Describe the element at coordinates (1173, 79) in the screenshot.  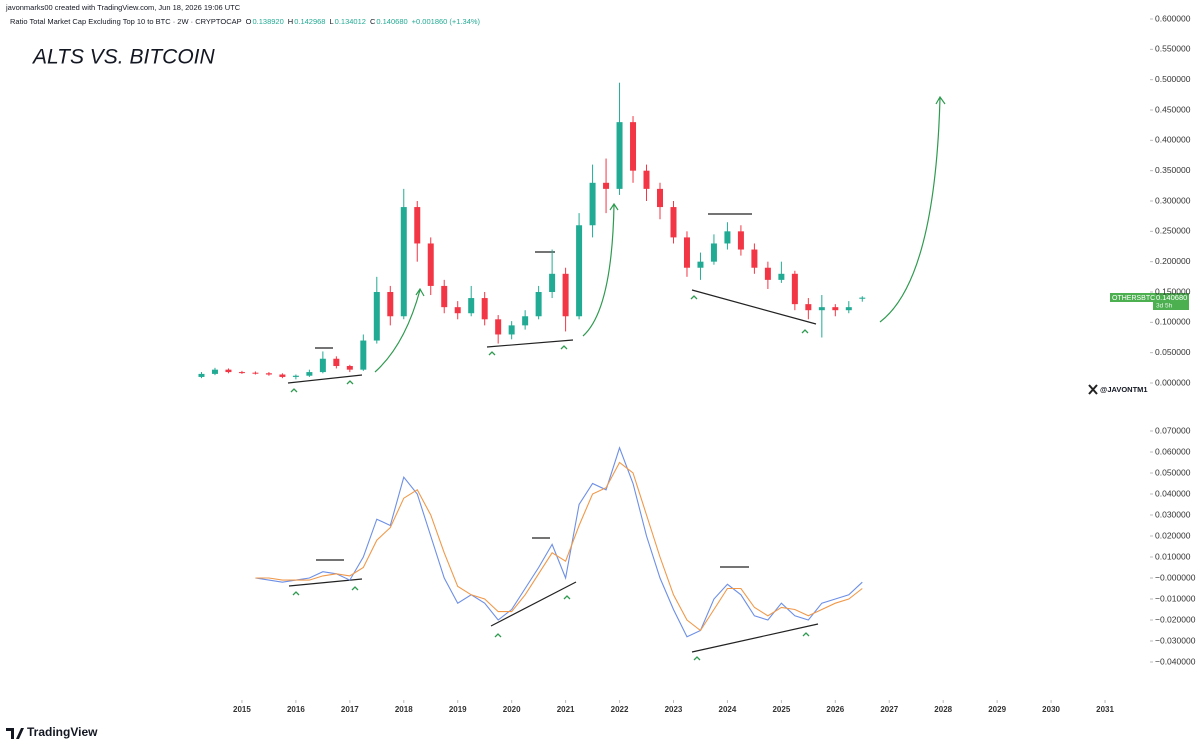
I see `y-tick-label: 0.500000` at that location.